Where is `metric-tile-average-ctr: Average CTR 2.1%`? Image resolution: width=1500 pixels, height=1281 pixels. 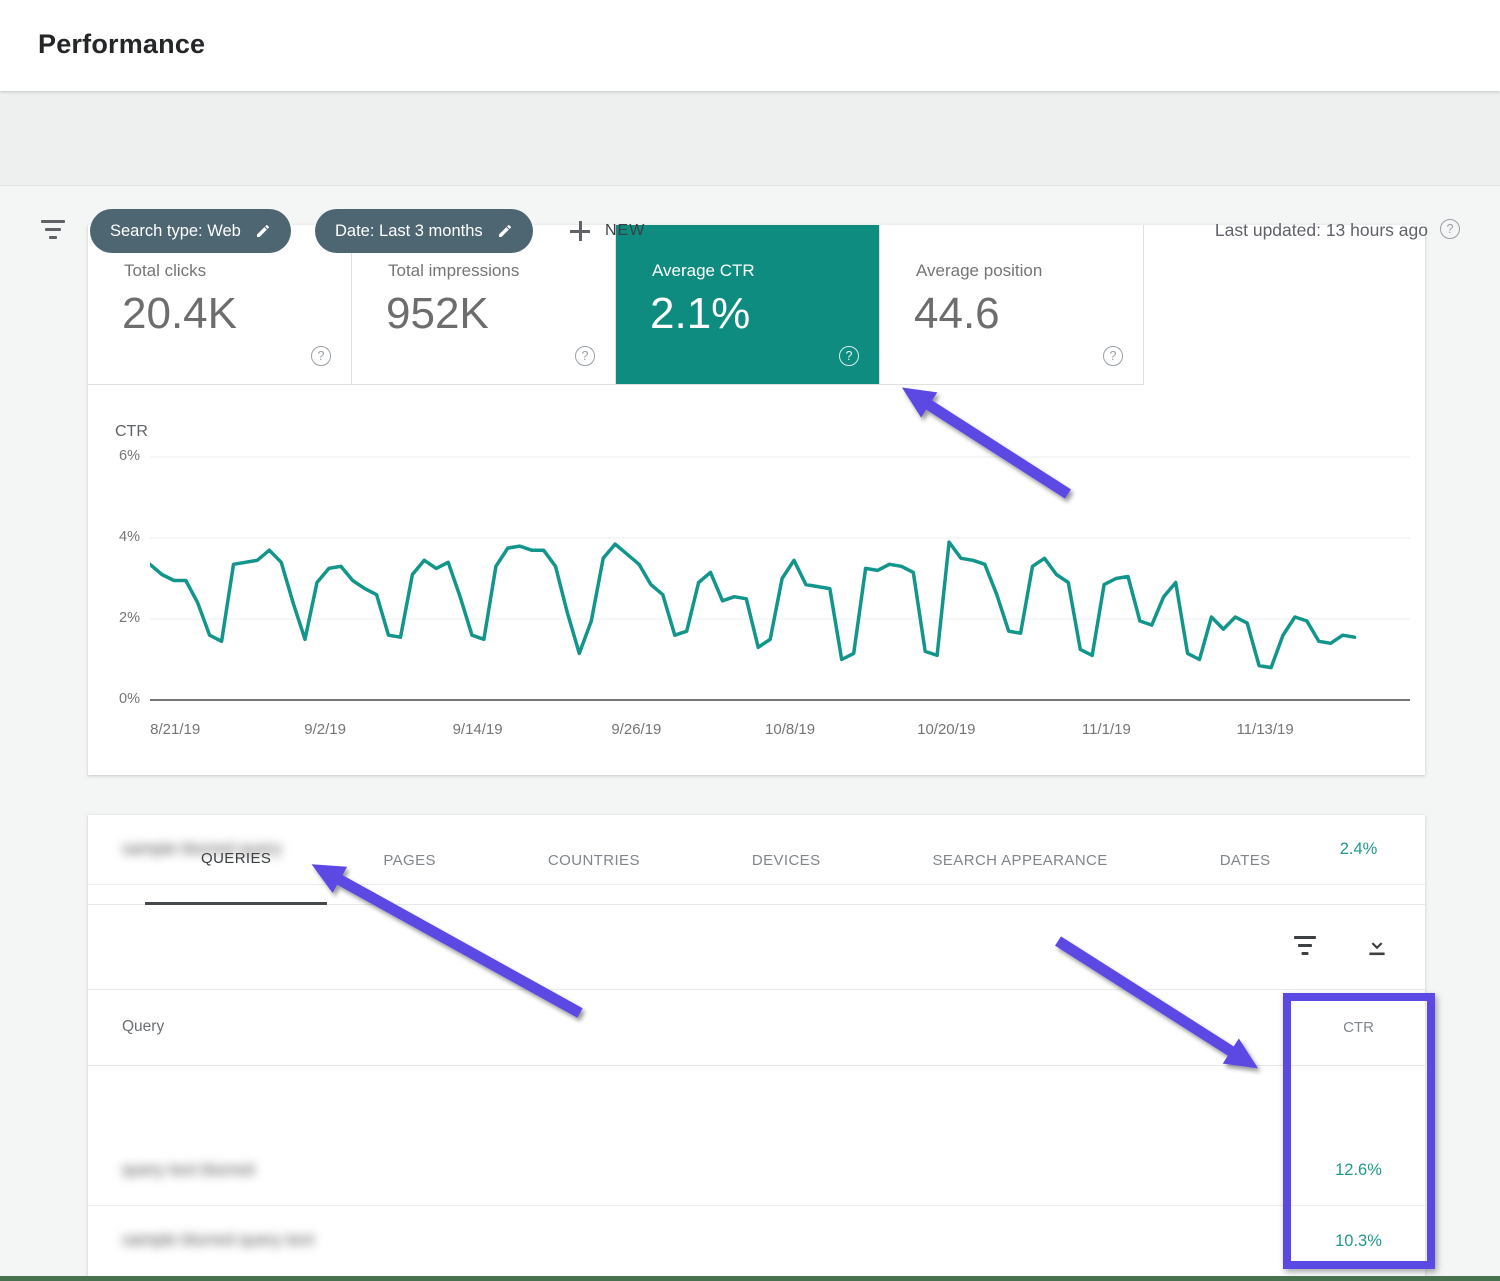
metric-tile-average-ctr: Average CTR 2.1% is located at coordinates (748, 304).